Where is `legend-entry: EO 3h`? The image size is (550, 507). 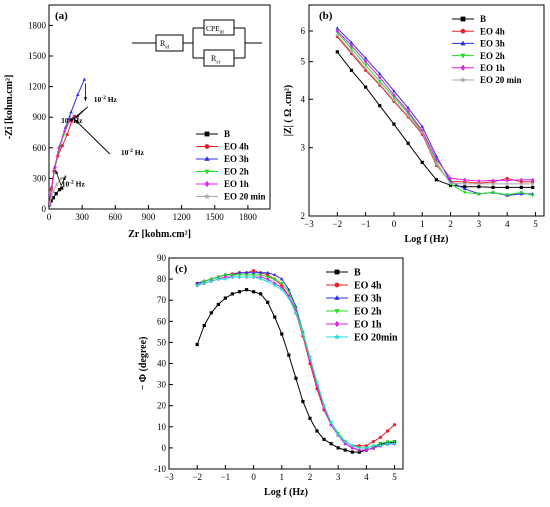
legend-entry: EO 3h is located at coordinates (368, 299).